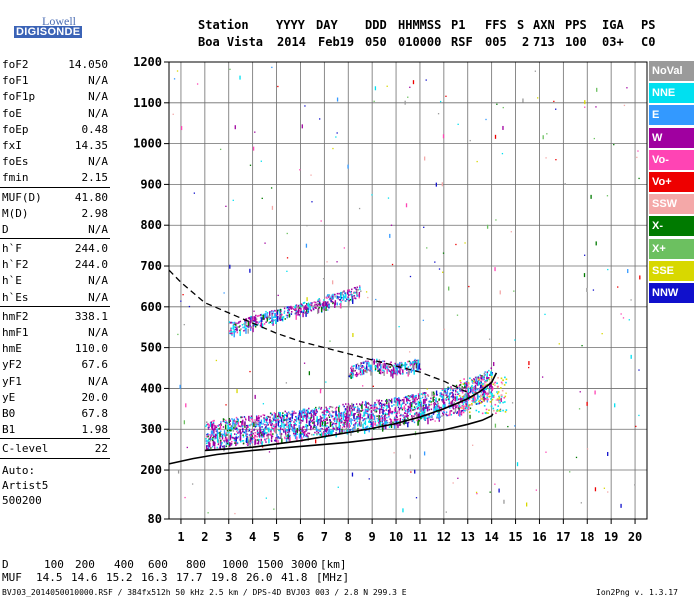 The height and width of the screenshot is (600, 700). Describe the element at coordinates (22, 500) in the screenshot. I see `auto-line: 500200` at that location.